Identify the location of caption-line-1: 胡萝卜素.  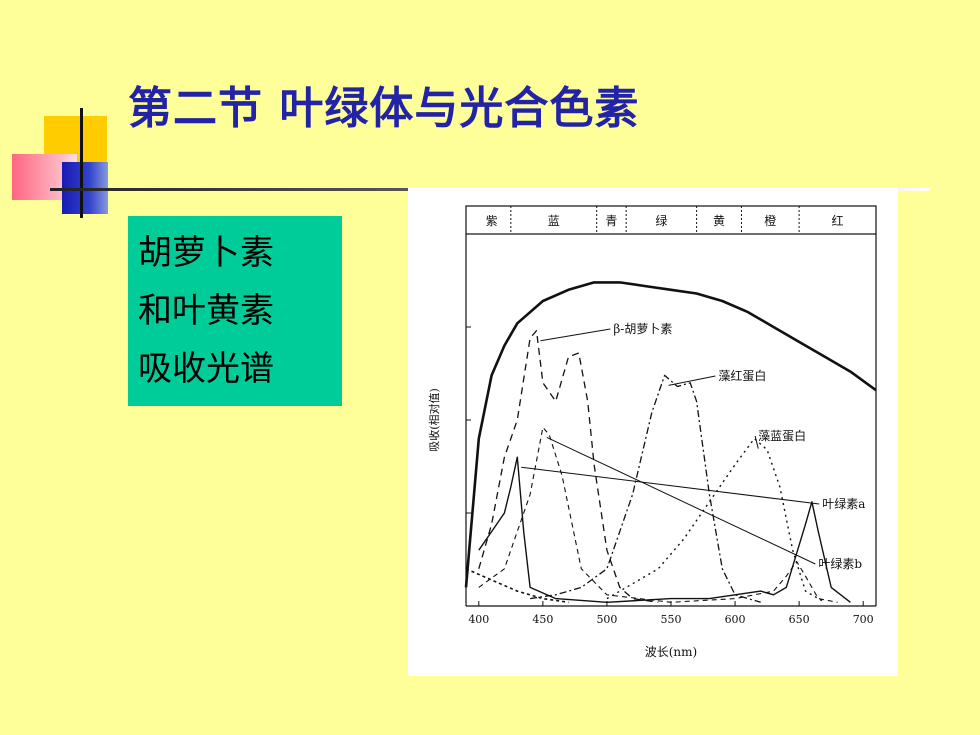
(206, 253).